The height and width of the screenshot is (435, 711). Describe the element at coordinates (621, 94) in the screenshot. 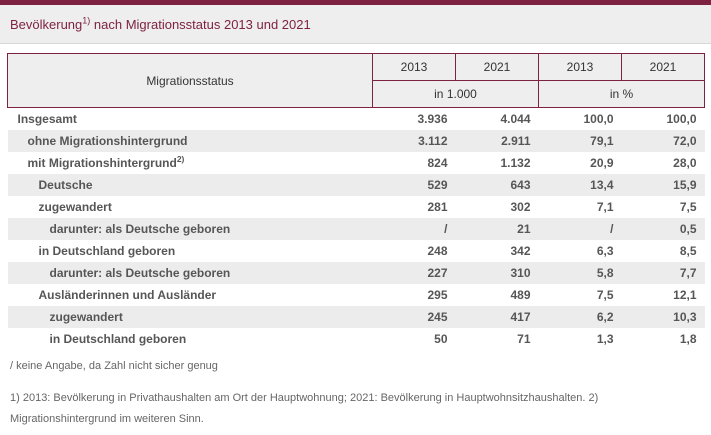

I see `column-header-unit-percent: in %` at that location.